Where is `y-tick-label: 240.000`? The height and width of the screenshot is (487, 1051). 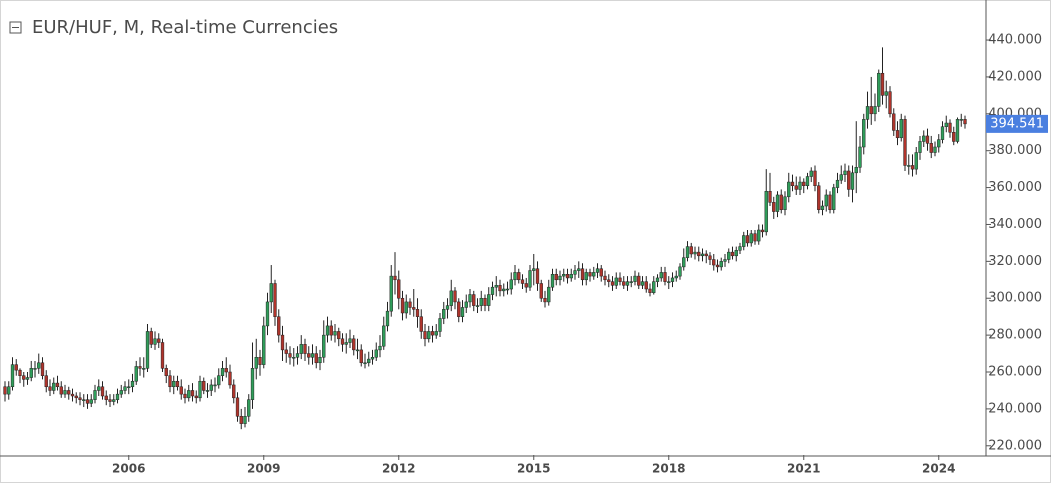
y-tick-label: 240.000 is located at coordinates (1015, 408).